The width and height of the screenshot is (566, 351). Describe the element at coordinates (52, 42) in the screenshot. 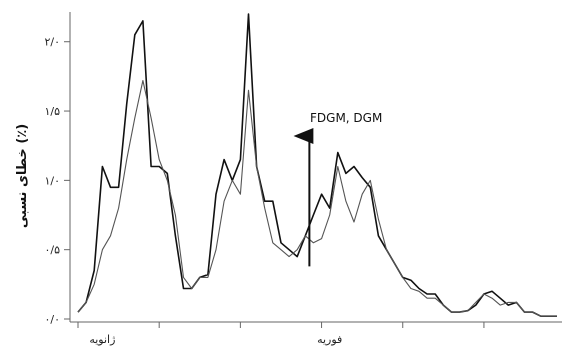

I see `y-tick-label: ۲/۰` at that location.